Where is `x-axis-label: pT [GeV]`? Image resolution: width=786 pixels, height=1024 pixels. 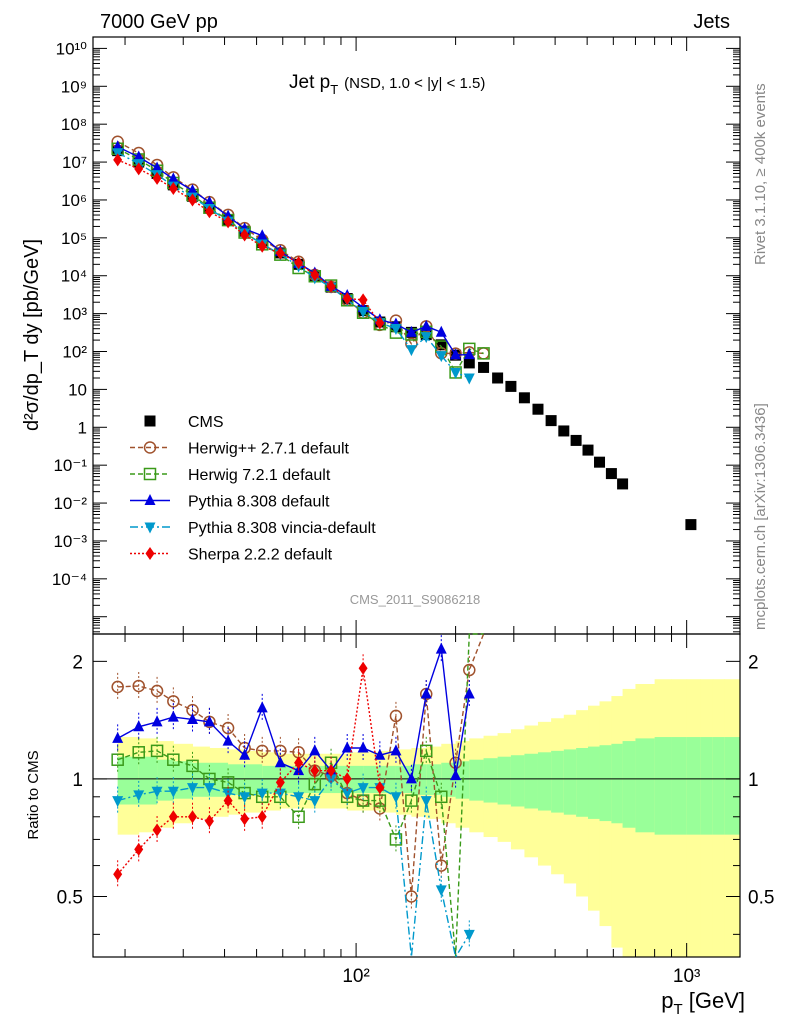
x-axis-label: pT [GeV] is located at coordinates (703, 1003).